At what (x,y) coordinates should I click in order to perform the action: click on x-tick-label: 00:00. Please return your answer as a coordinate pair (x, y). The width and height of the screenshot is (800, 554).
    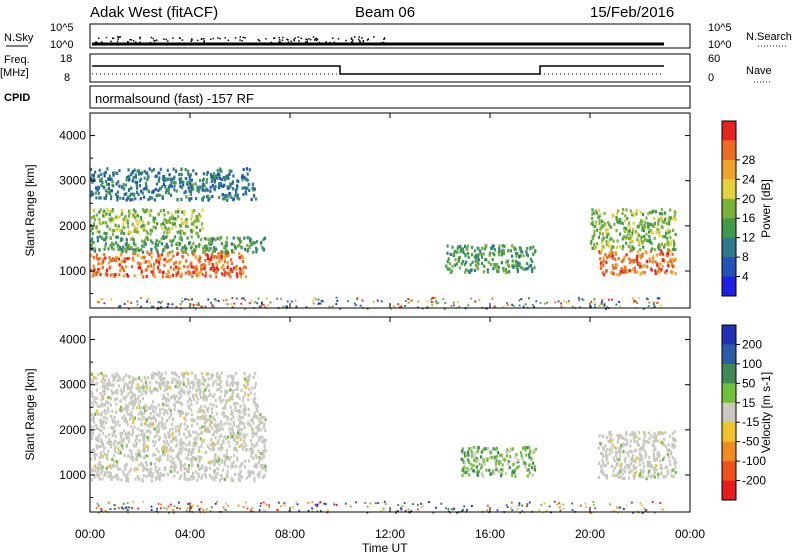
    Looking at the image, I should click on (690, 534).